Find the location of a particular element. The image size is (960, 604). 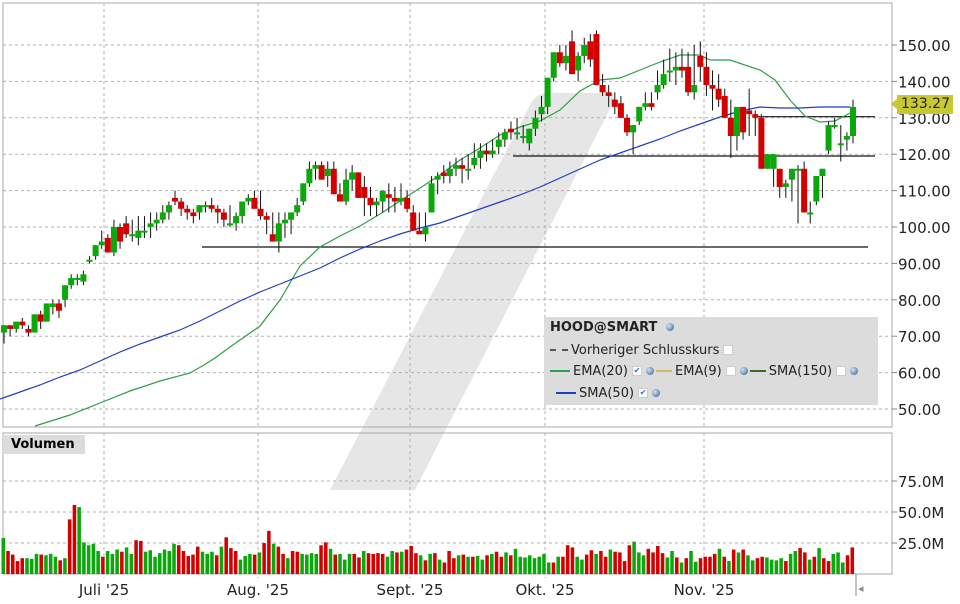

legend-item-label: Vorheriger Schlusskurs is located at coordinates (645, 350).